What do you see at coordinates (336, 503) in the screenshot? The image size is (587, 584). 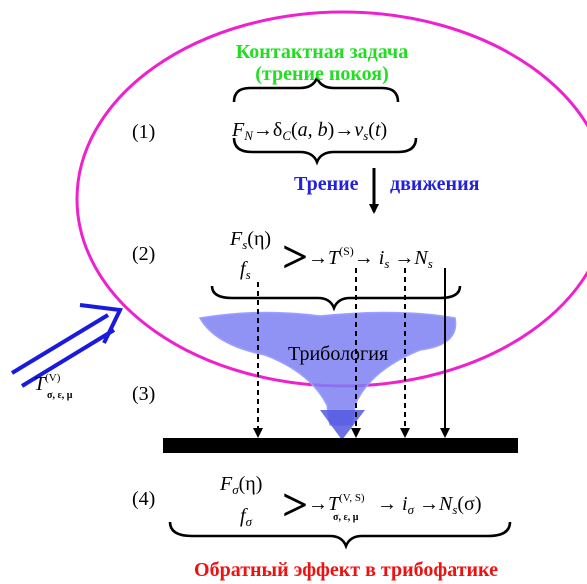 I see `formula-4-rest: →T(V, S)` at bounding box center [336, 503].